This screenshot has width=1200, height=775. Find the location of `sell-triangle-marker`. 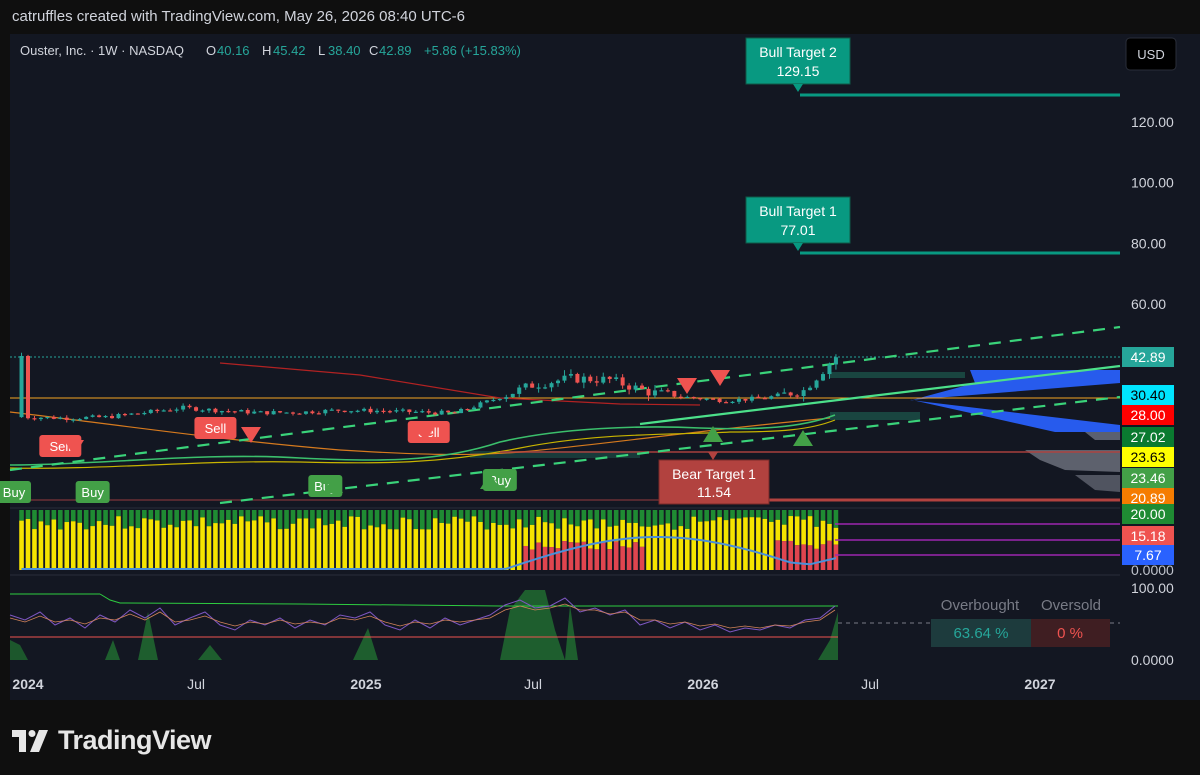

sell-triangle-marker is located at coordinates (687, 386).